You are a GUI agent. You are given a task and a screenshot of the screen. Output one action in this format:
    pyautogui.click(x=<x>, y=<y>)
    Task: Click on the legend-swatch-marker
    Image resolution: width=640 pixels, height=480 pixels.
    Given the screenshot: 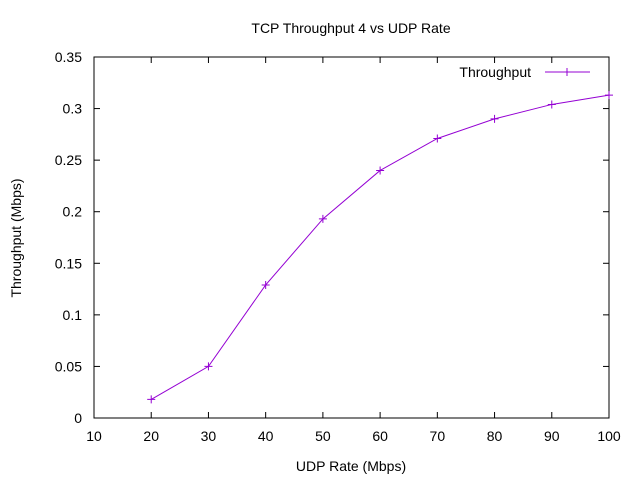 What is the action you would take?
    pyautogui.click(x=567, y=72)
    